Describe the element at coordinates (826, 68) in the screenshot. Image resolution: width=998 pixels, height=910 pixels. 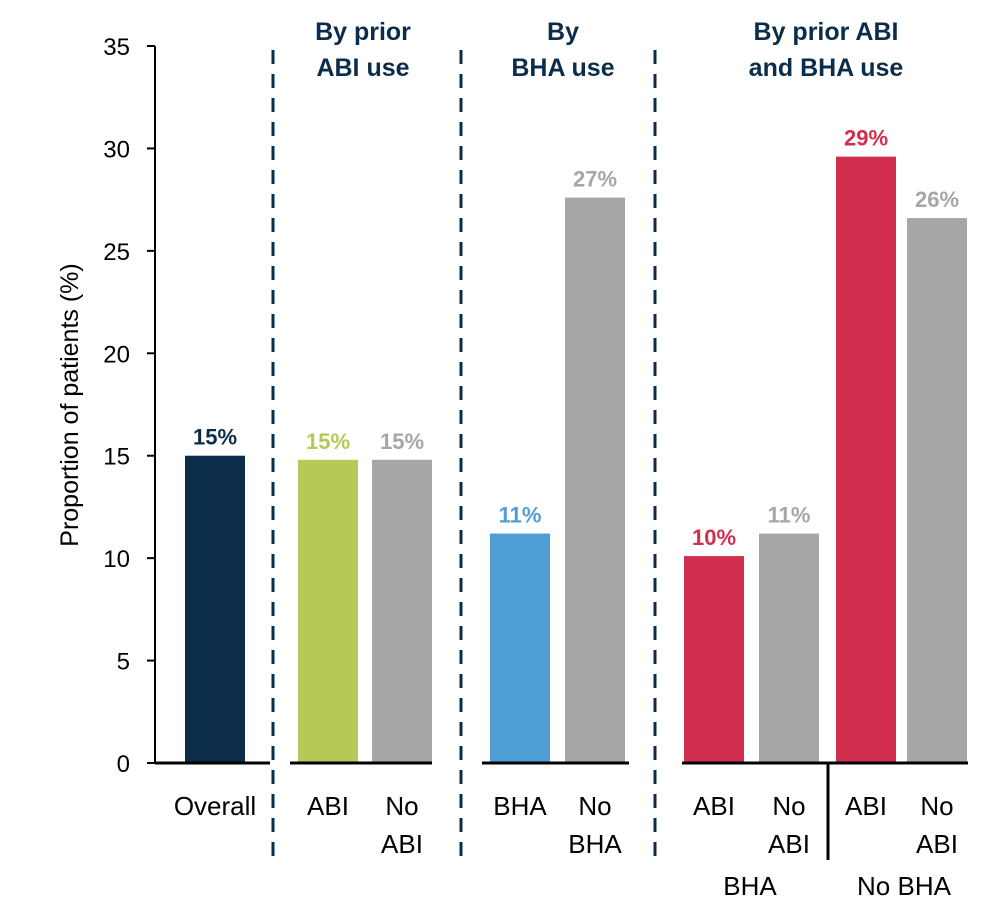
I see `group-title-line: and BHA use` at that location.